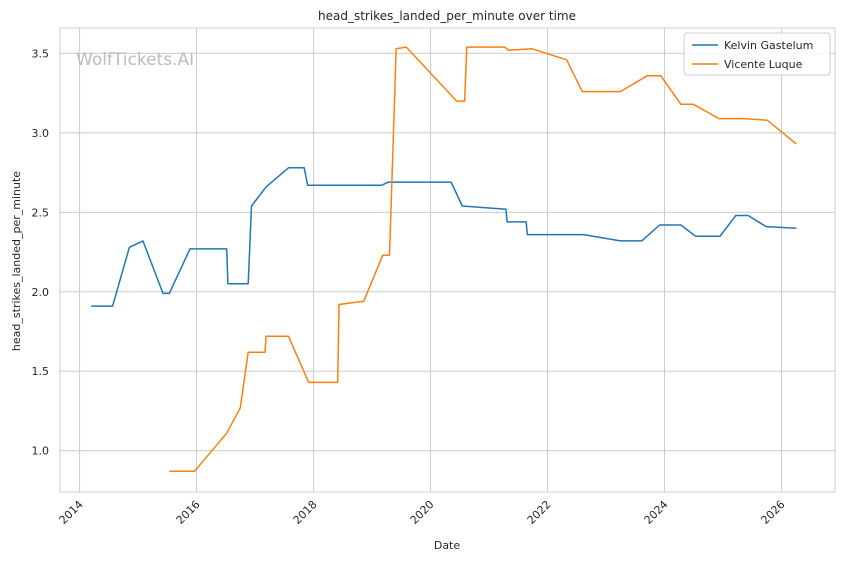 Image resolution: width=844 pixels, height=561 pixels. Describe the element at coordinates (447, 16) in the screenshot. I see `chart-title: head_strikes_landed_per_minute over time` at that location.